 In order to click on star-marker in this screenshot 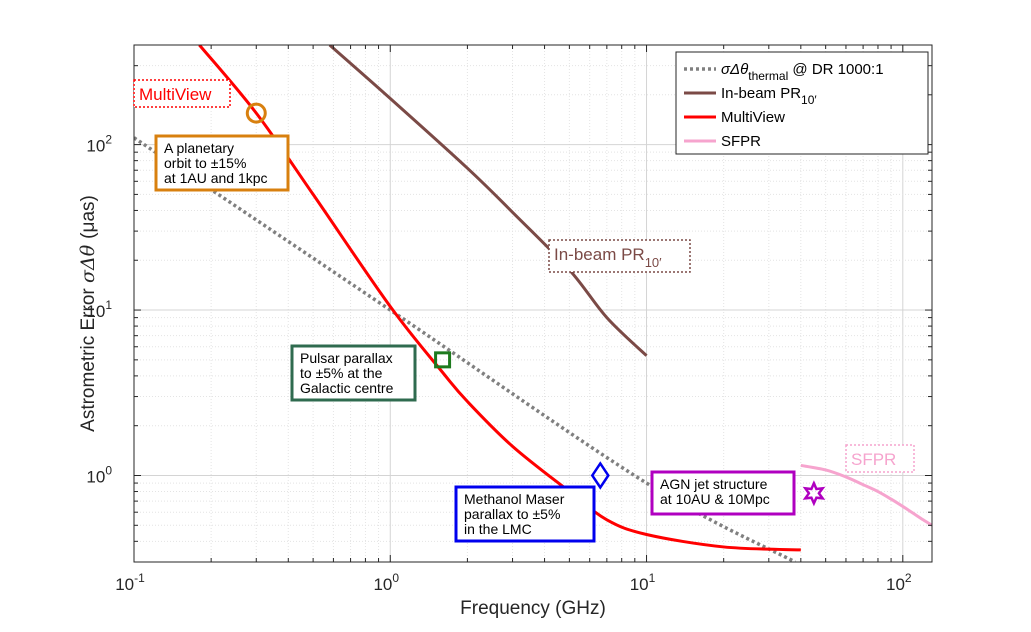, I will do `click(814, 493)`.